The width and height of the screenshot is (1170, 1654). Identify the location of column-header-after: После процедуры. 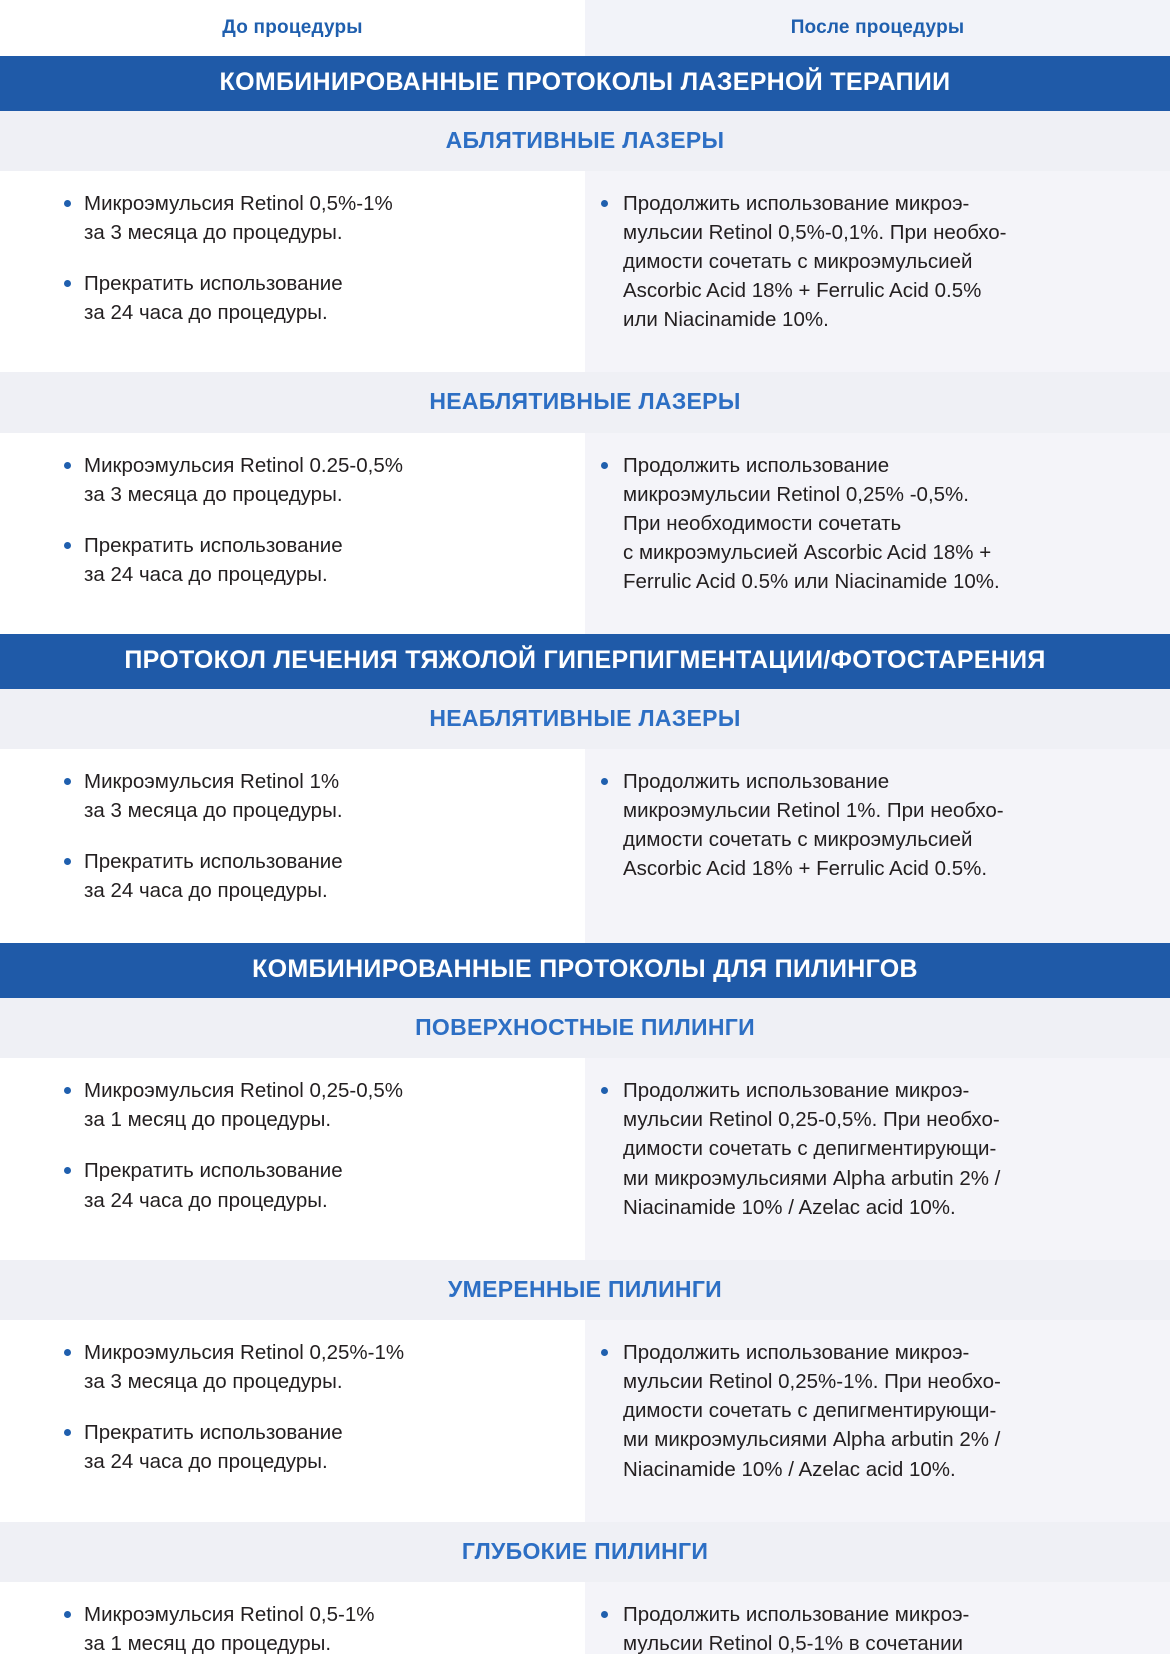
(877, 28).